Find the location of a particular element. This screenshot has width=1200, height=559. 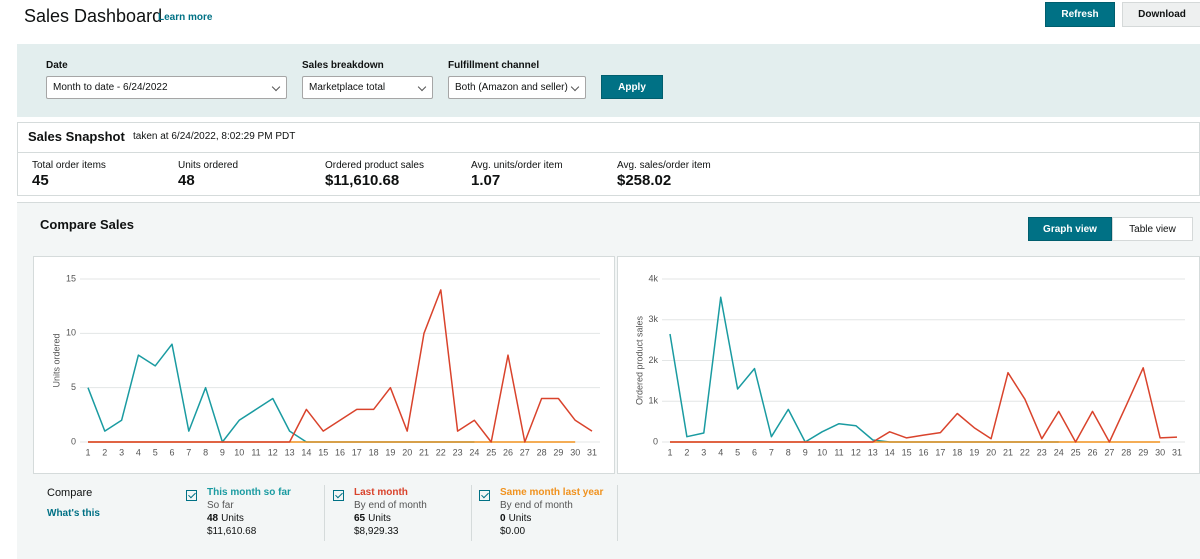

compare-name: This month so far is located at coordinates (249, 492).